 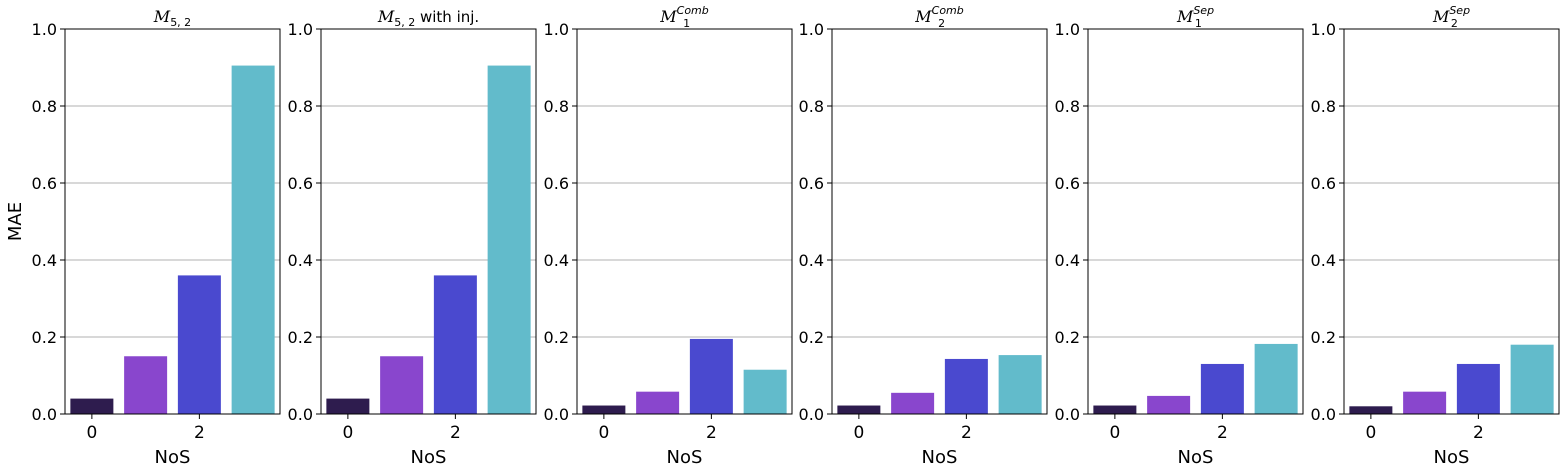 I want to click on chart-title: M5, 2, so click(x=172, y=18).